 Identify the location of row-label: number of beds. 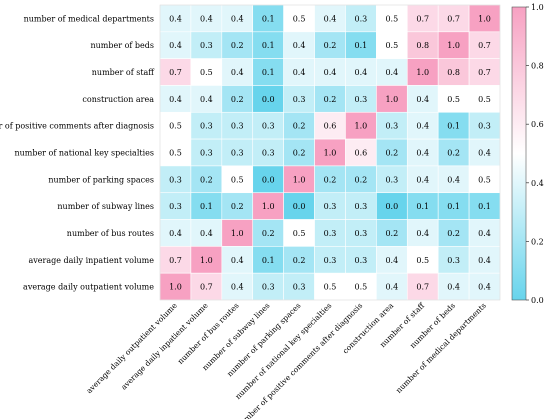
(122, 45).